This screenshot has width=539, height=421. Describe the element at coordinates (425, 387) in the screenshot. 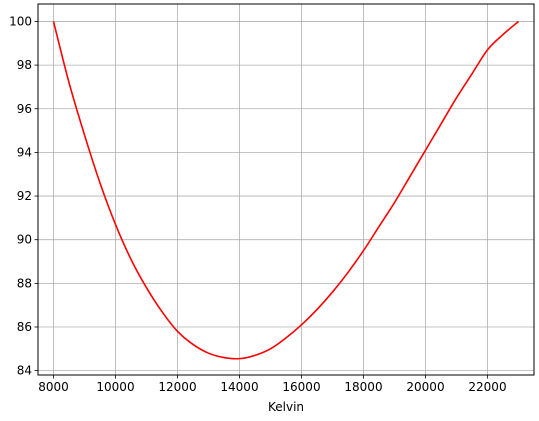

I see `x-tick-label: 20000` at that location.